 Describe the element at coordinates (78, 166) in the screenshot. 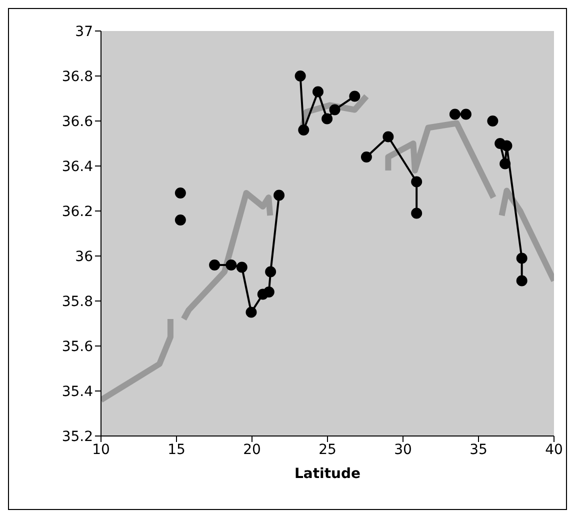

I see `y-tick-label: 36.4` at that location.